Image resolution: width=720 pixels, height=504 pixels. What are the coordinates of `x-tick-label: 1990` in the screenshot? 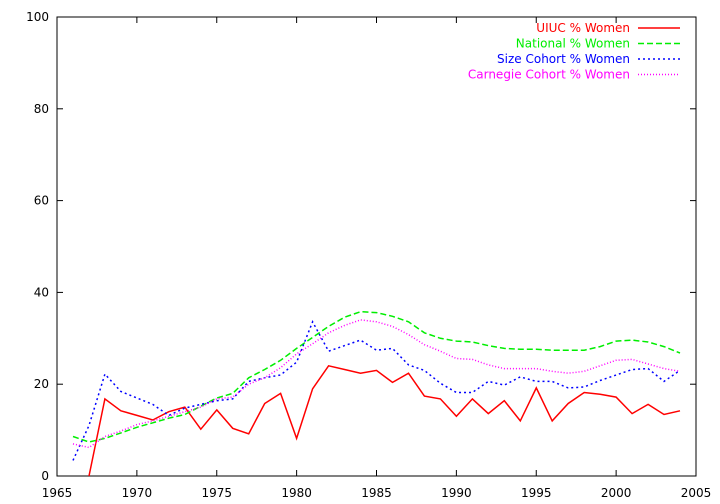 It's located at (456, 493).